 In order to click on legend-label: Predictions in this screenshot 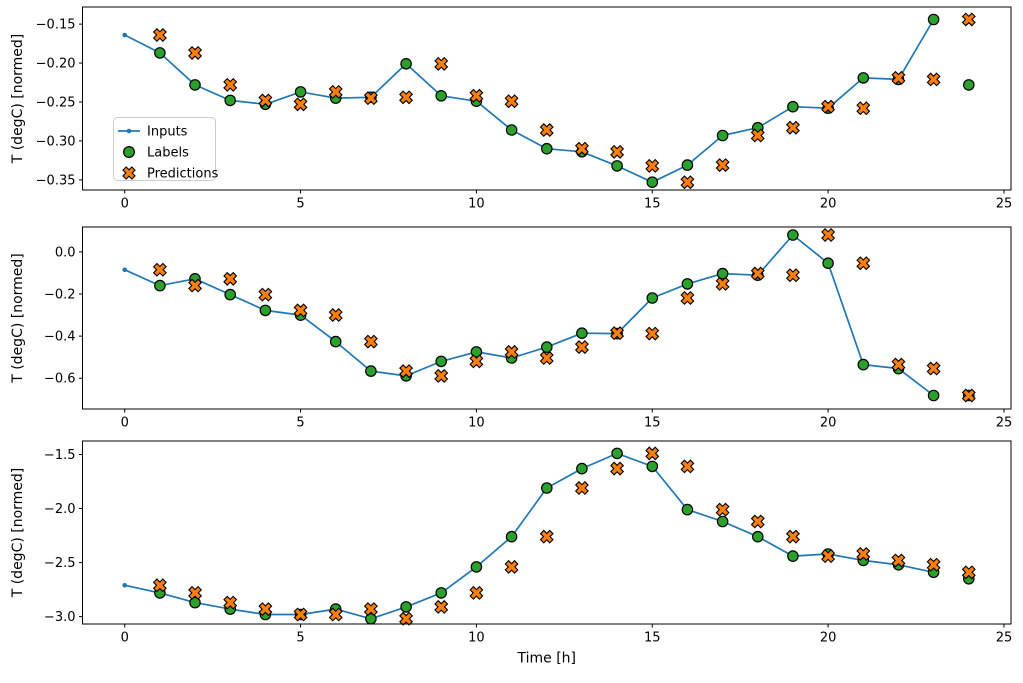, I will do `click(183, 174)`.